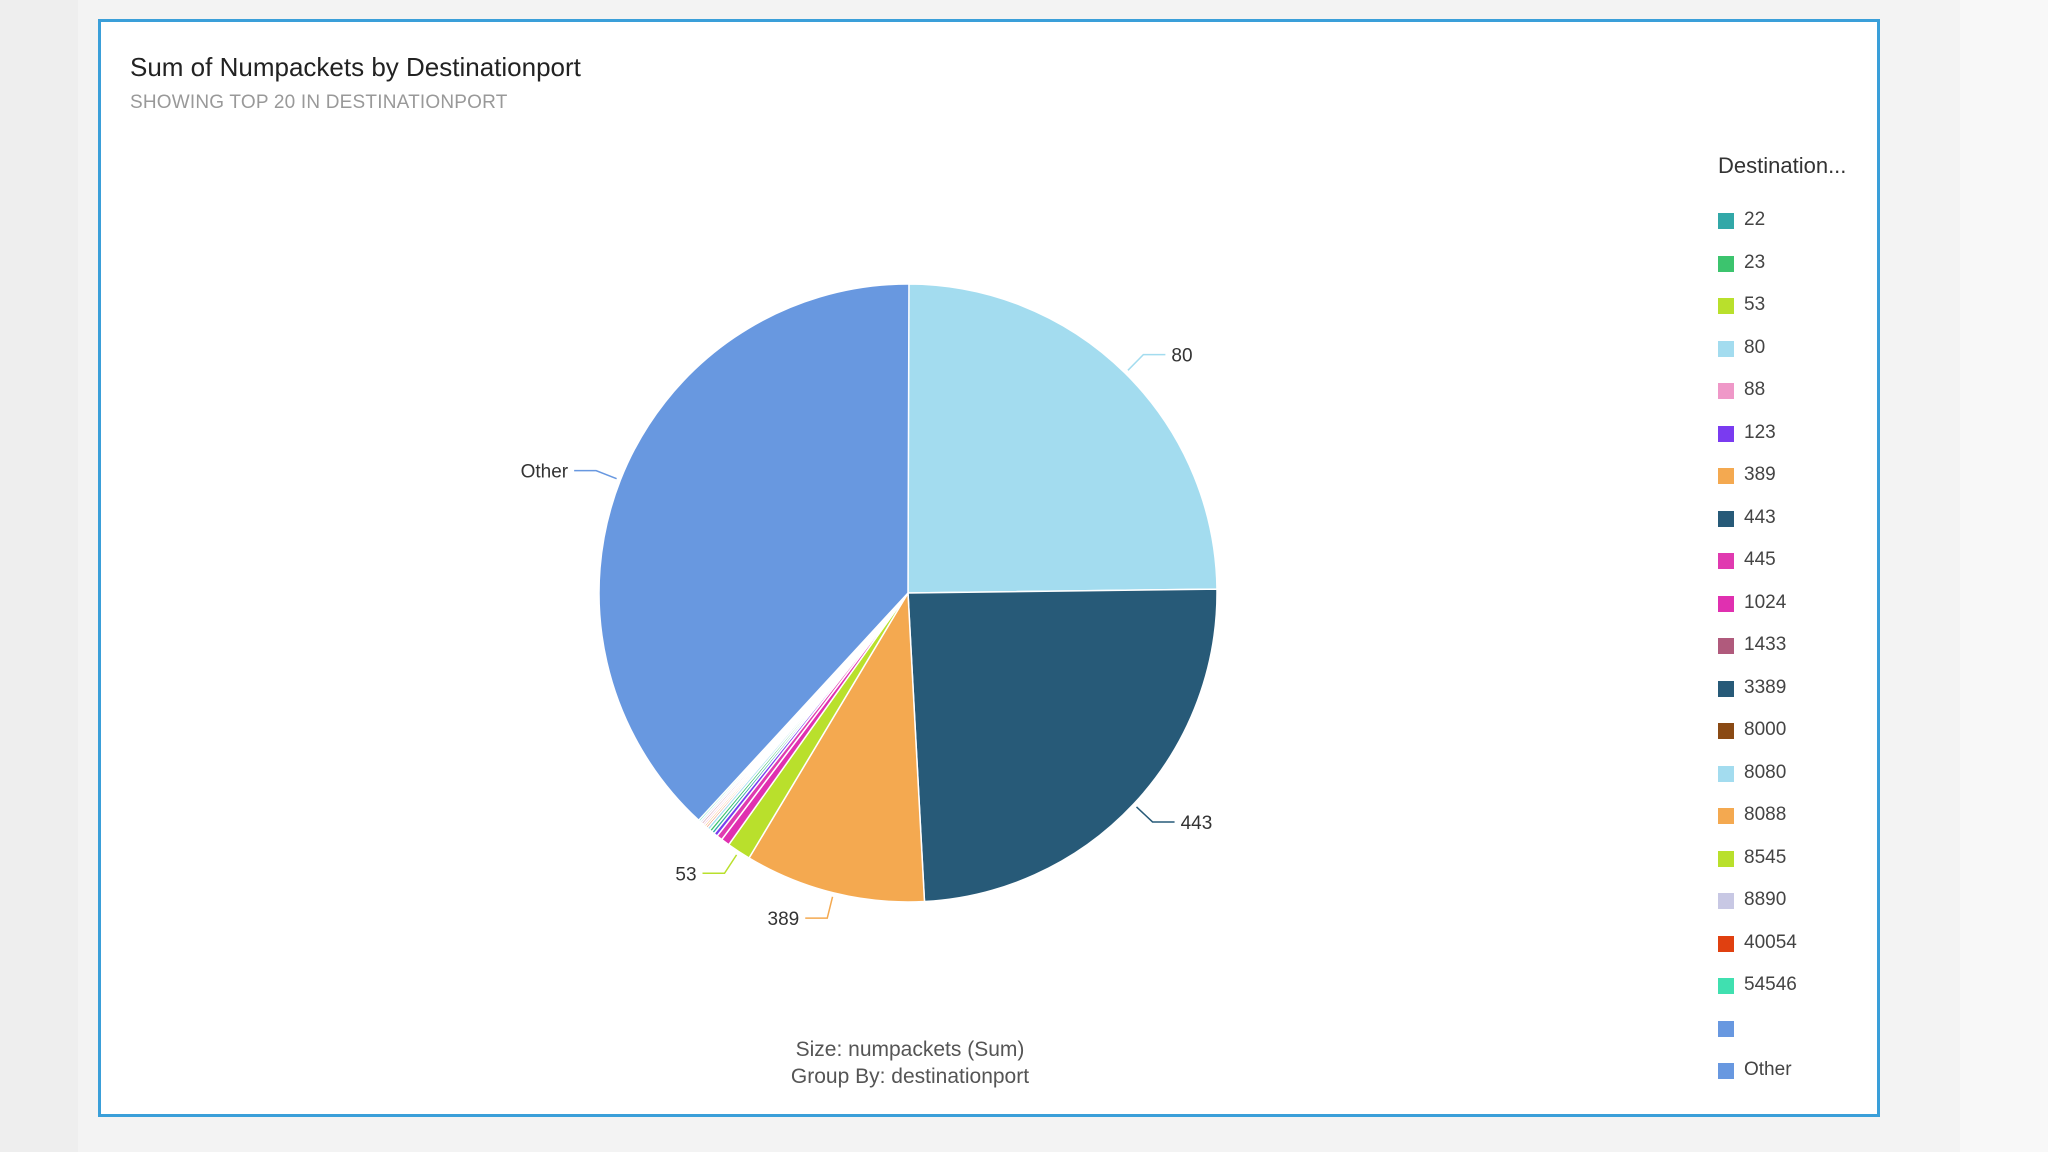  I want to click on slice-label-443: 443, so click(1197, 823).